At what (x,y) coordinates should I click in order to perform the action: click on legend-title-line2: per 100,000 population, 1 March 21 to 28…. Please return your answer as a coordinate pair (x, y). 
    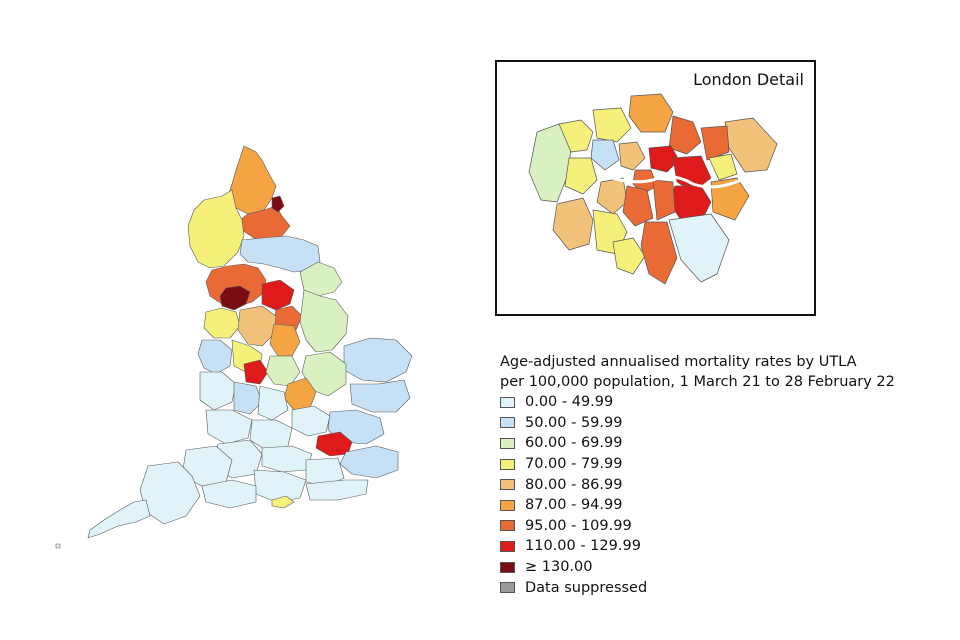
    Looking at the image, I should click on (697, 382).